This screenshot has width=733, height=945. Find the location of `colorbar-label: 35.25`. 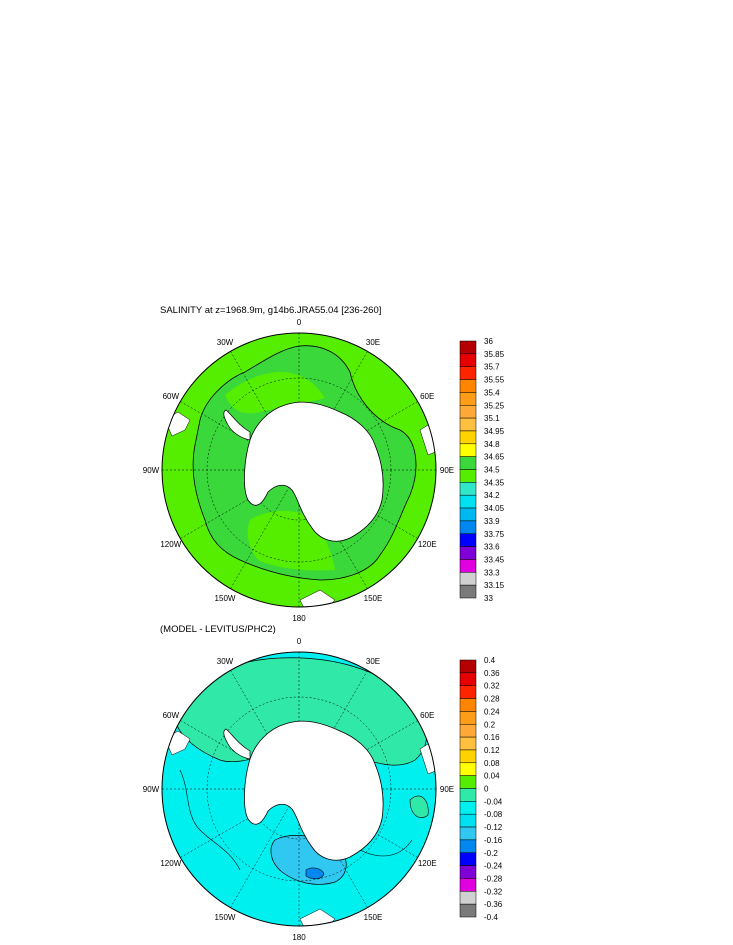

colorbar-label: 35.25 is located at coordinates (494, 405).